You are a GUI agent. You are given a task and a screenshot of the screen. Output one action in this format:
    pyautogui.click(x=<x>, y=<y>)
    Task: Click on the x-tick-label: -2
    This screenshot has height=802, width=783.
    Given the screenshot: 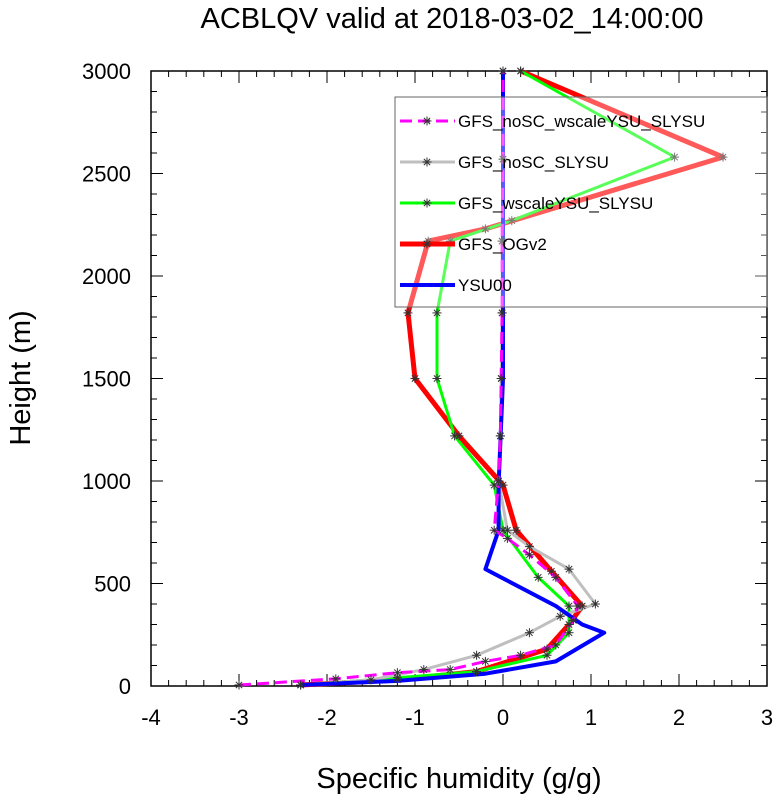 What is the action you would take?
    pyautogui.click(x=327, y=717)
    